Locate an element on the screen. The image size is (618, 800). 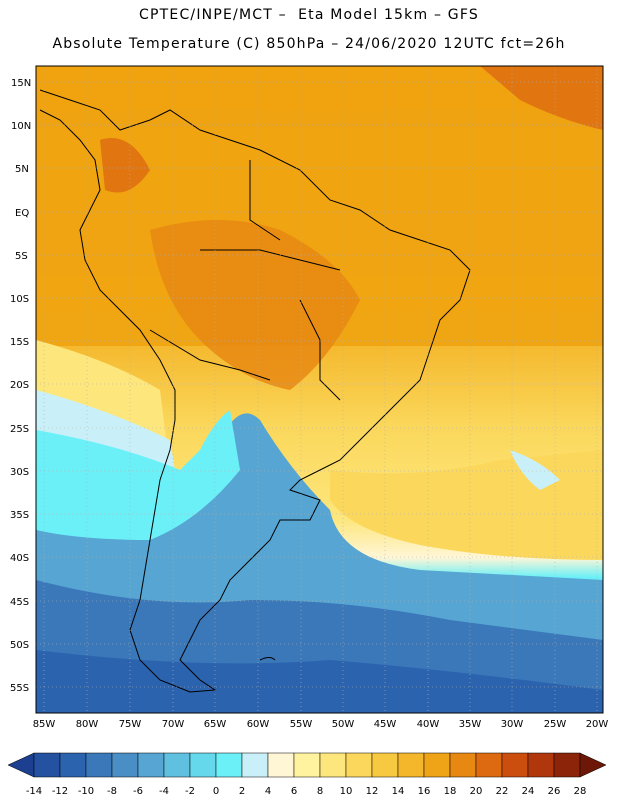
lat-label: 10S is located at coordinates (19, 299).